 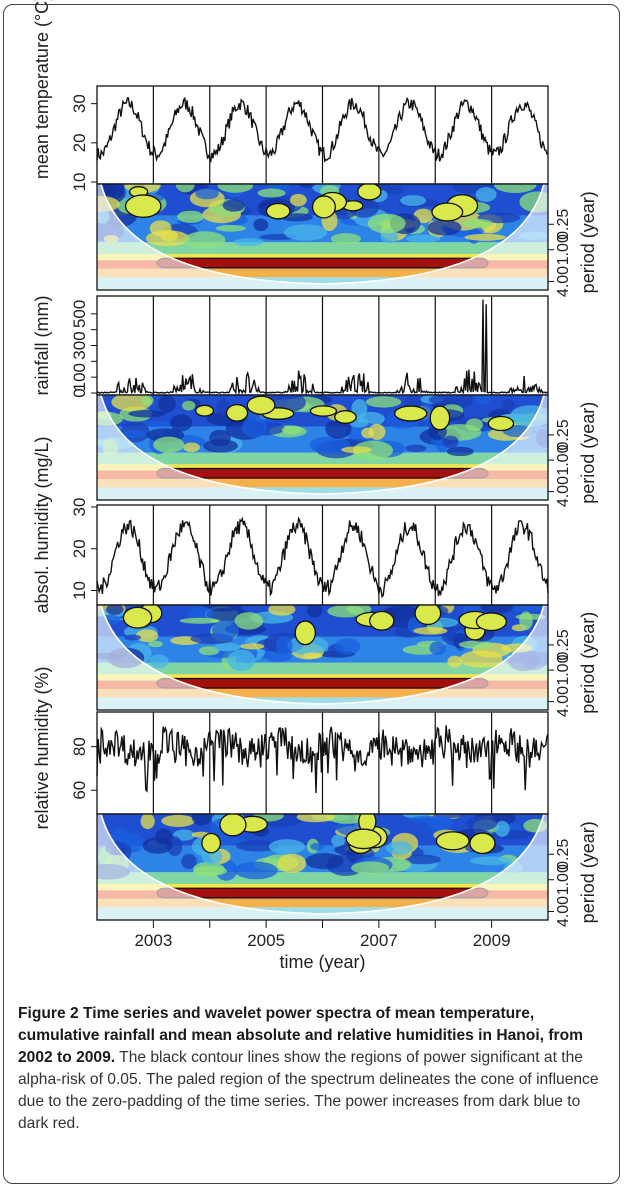 I want to click on x-tick-label: 2007, so click(x=379, y=940).